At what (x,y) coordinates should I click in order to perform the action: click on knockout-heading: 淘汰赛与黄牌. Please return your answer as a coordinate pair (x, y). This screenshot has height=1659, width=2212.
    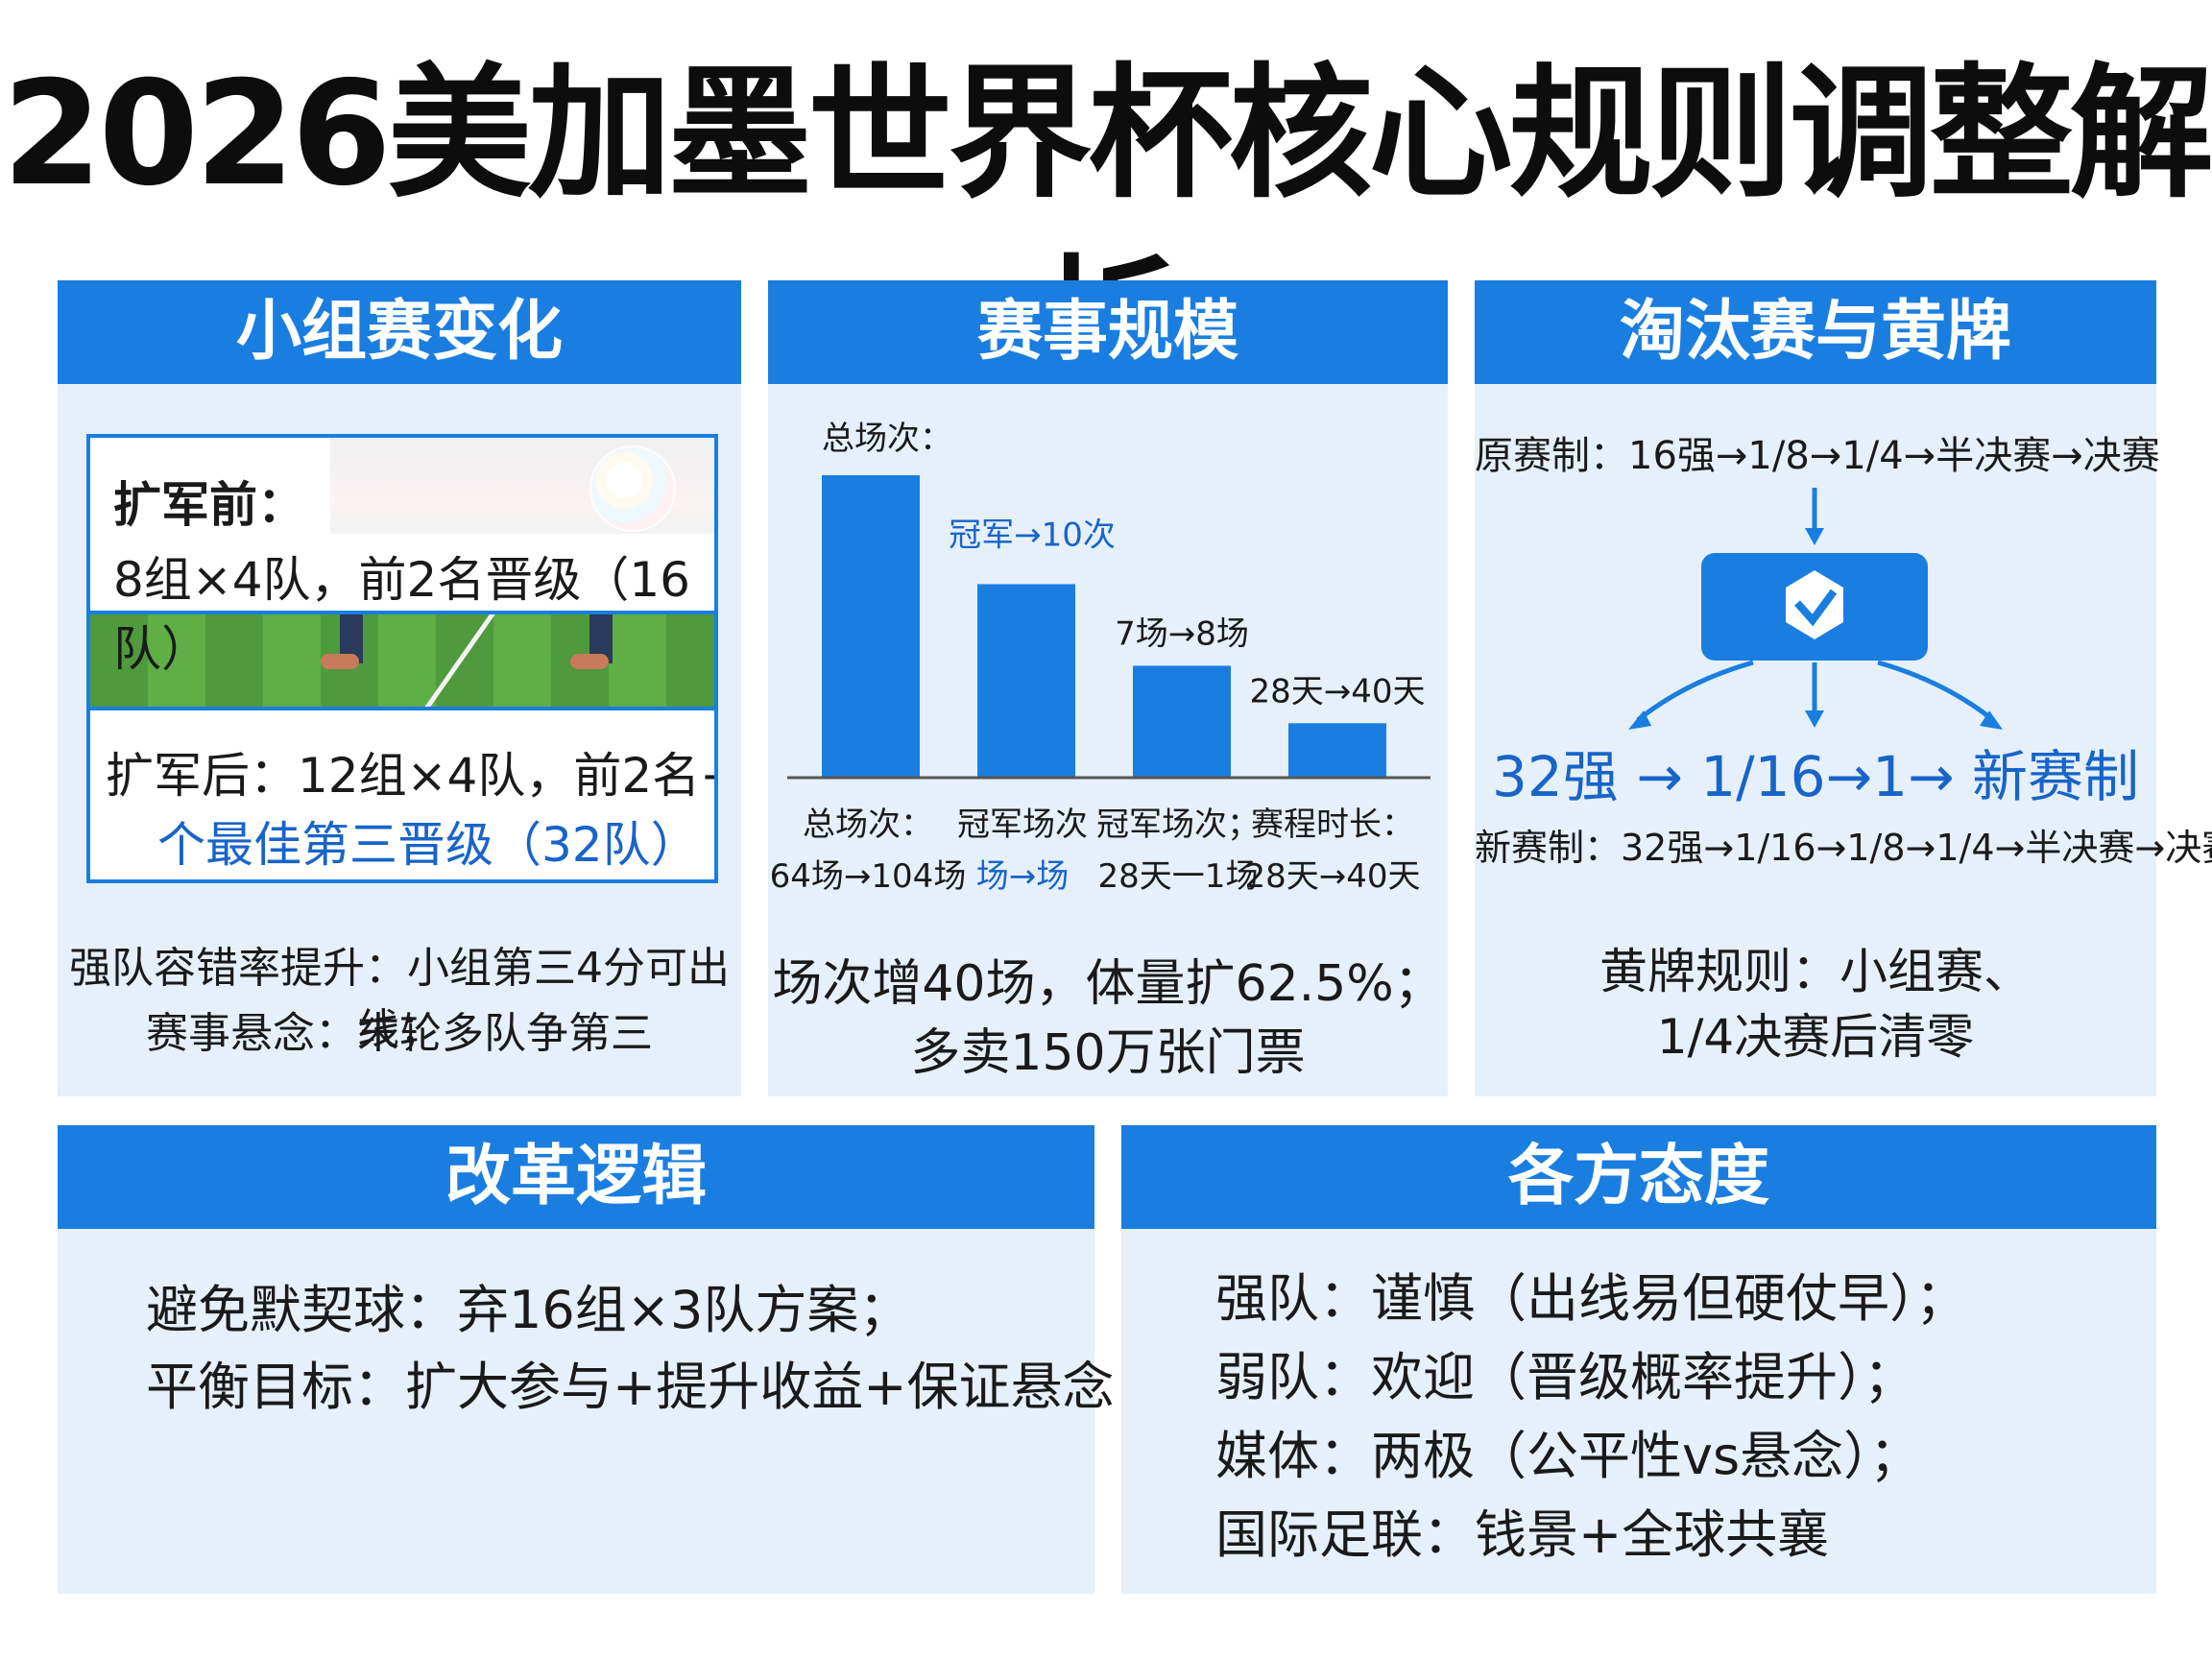
    Looking at the image, I should click on (1816, 332).